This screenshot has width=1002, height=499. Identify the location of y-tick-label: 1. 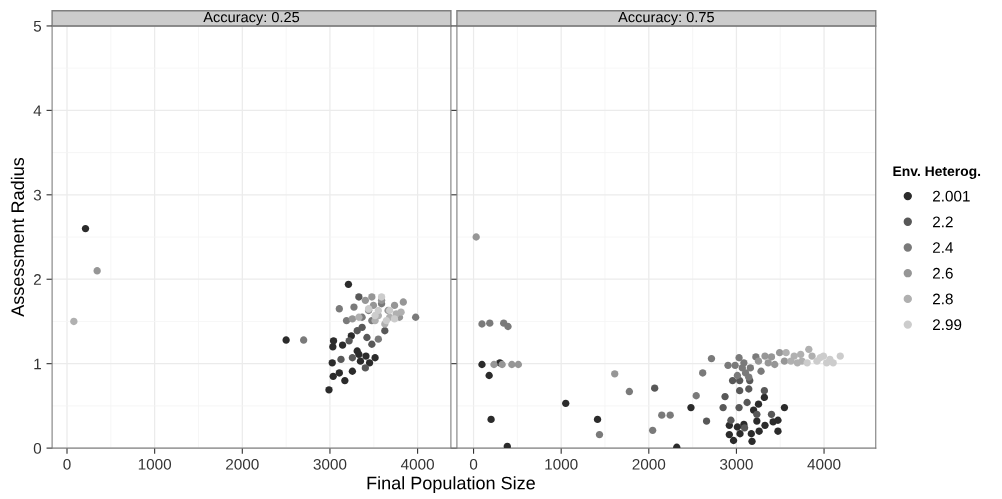
(37, 364).